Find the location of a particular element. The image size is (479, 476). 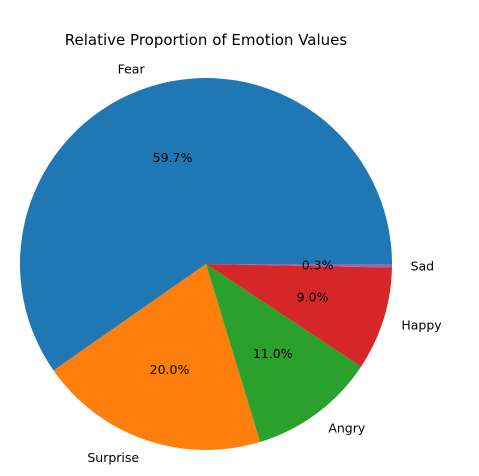

chart-title: Relative Proportion of Emotion Values is located at coordinates (206, 40).